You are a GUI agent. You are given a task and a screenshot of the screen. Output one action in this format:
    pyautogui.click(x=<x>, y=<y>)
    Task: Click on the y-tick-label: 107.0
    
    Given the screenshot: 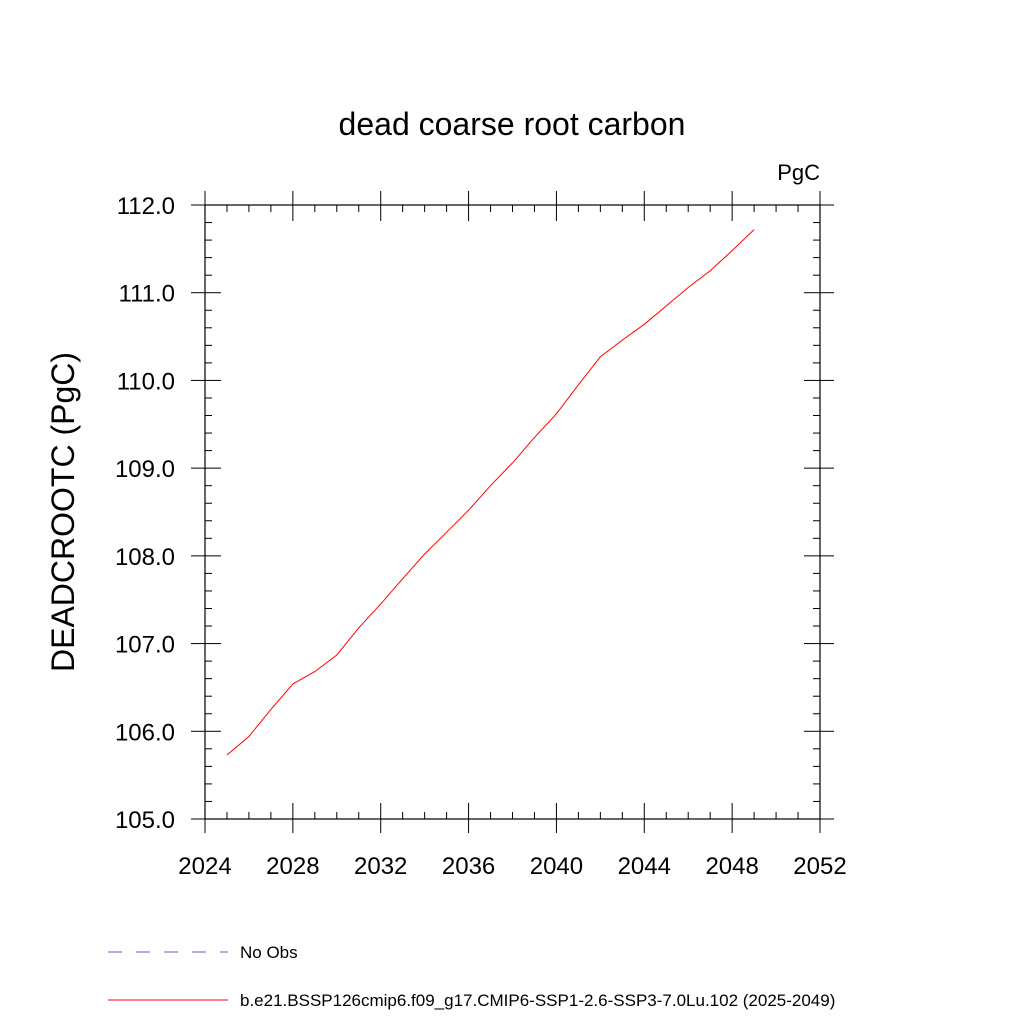 What is the action you would take?
    pyautogui.click(x=145, y=645)
    